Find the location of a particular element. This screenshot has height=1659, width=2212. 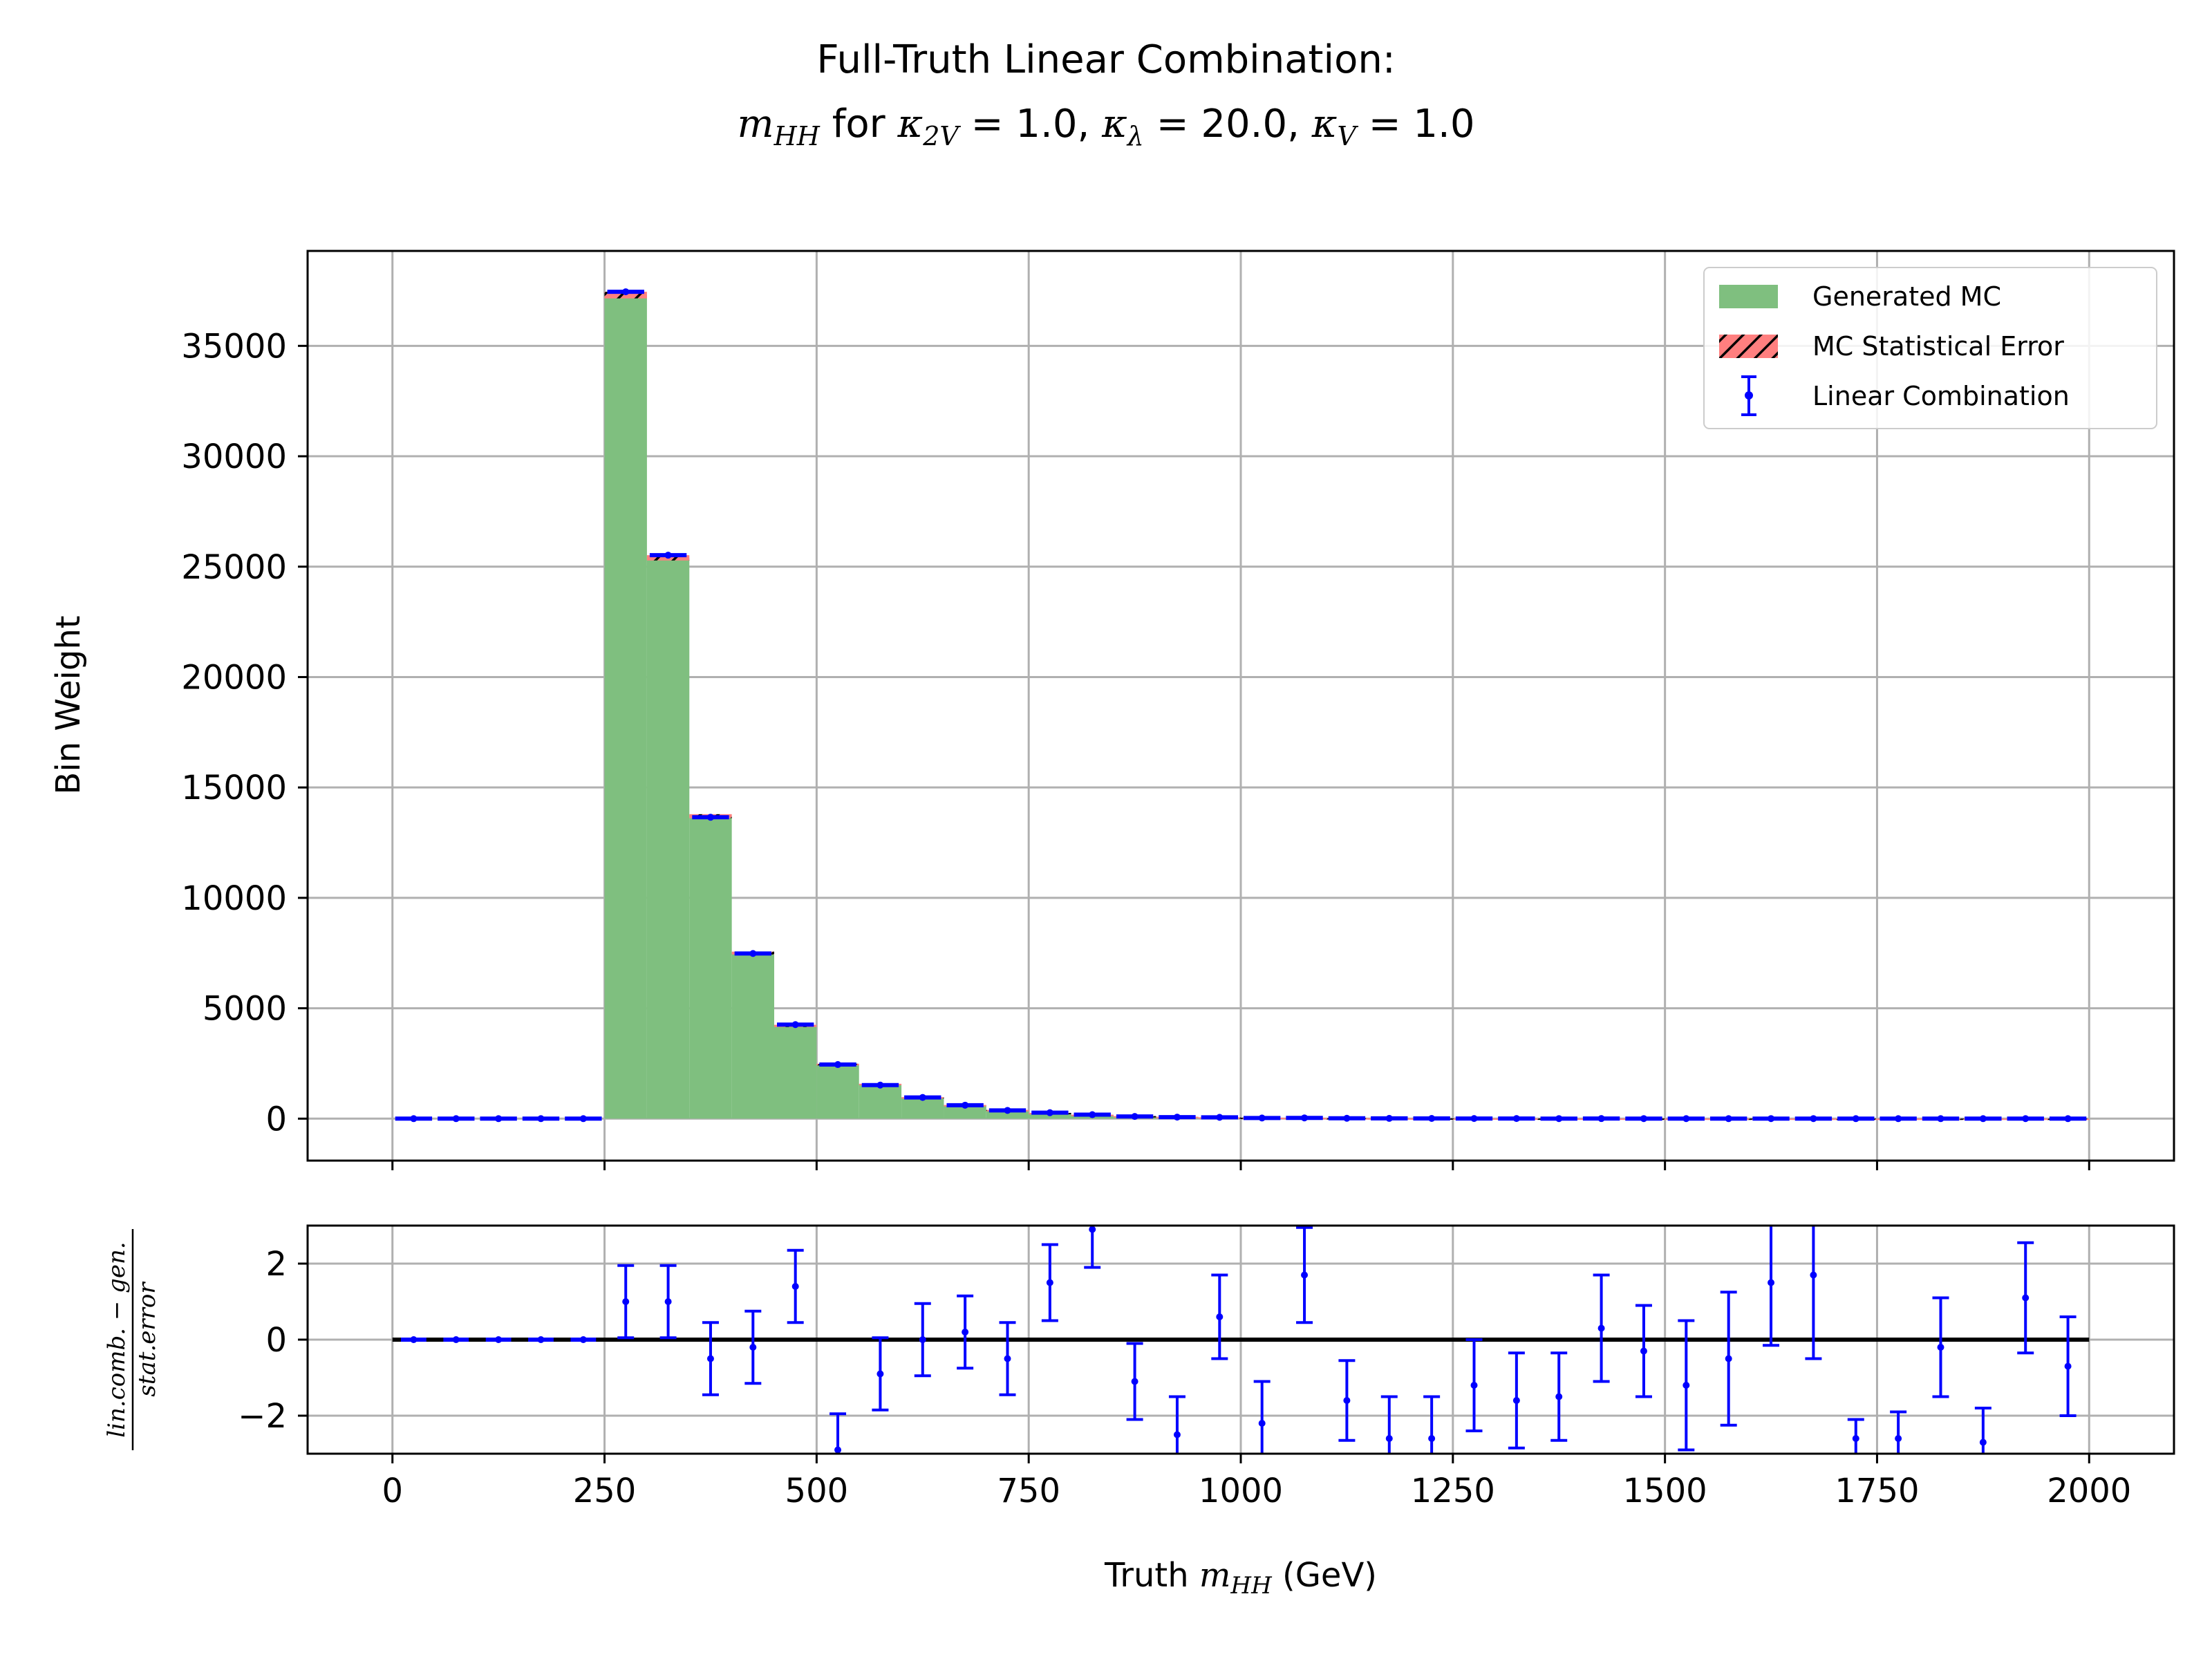

y-tick-label-main: 30000 is located at coordinates (234, 457).